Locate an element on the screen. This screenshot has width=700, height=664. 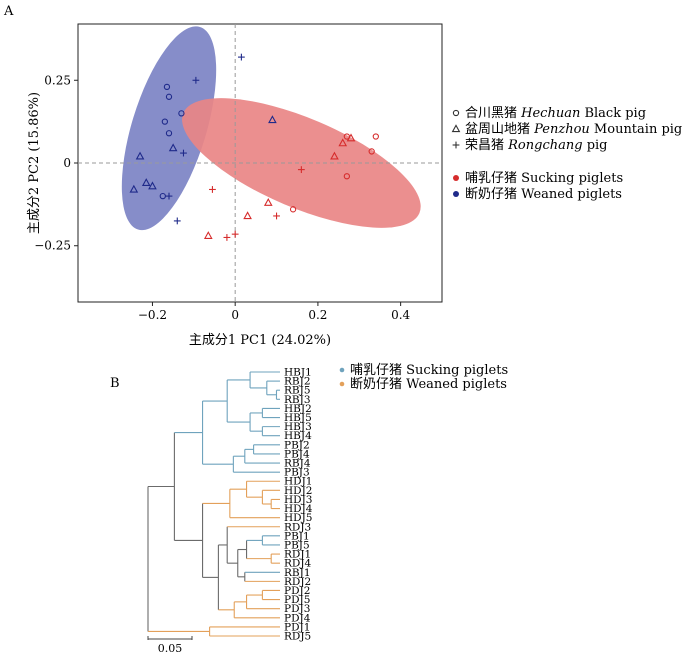
panel-label-b: B is located at coordinates (115, 383).